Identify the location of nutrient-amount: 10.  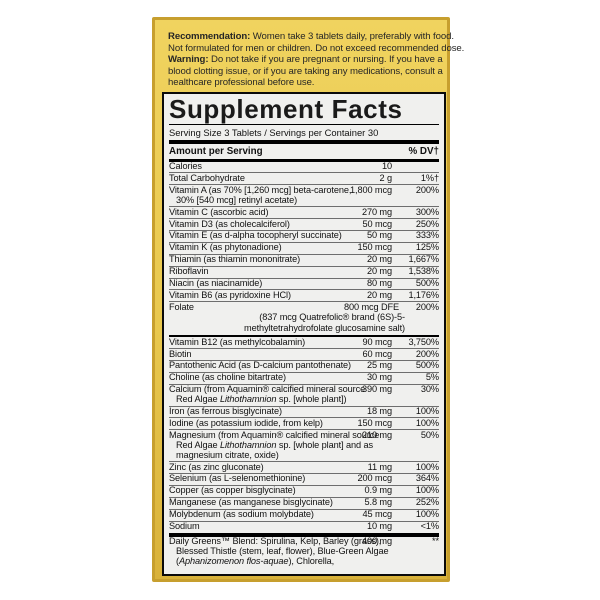
(386, 166).